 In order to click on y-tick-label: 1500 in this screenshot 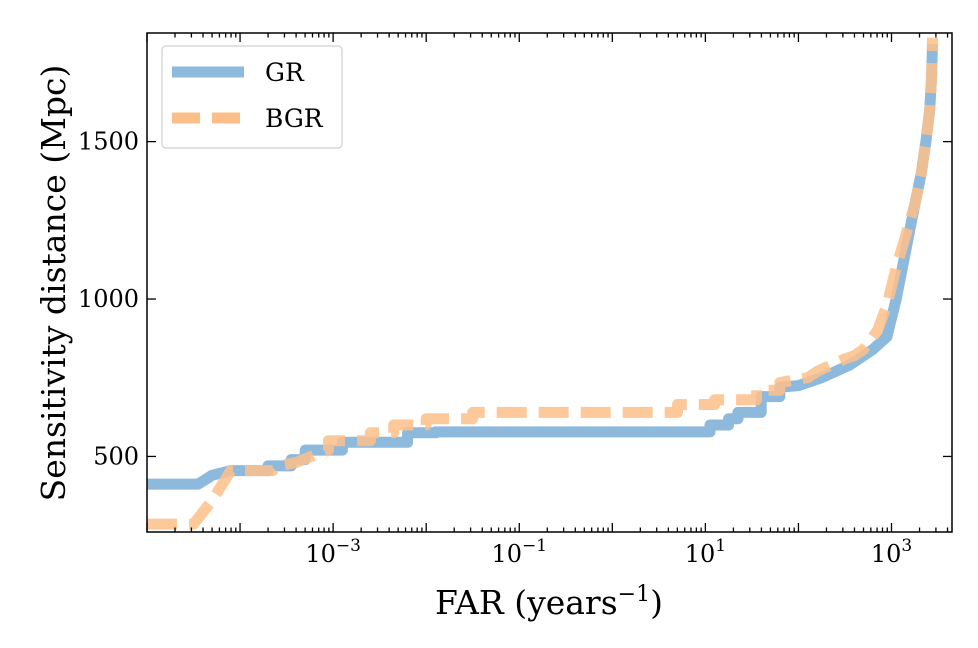, I will do `click(108, 142)`.